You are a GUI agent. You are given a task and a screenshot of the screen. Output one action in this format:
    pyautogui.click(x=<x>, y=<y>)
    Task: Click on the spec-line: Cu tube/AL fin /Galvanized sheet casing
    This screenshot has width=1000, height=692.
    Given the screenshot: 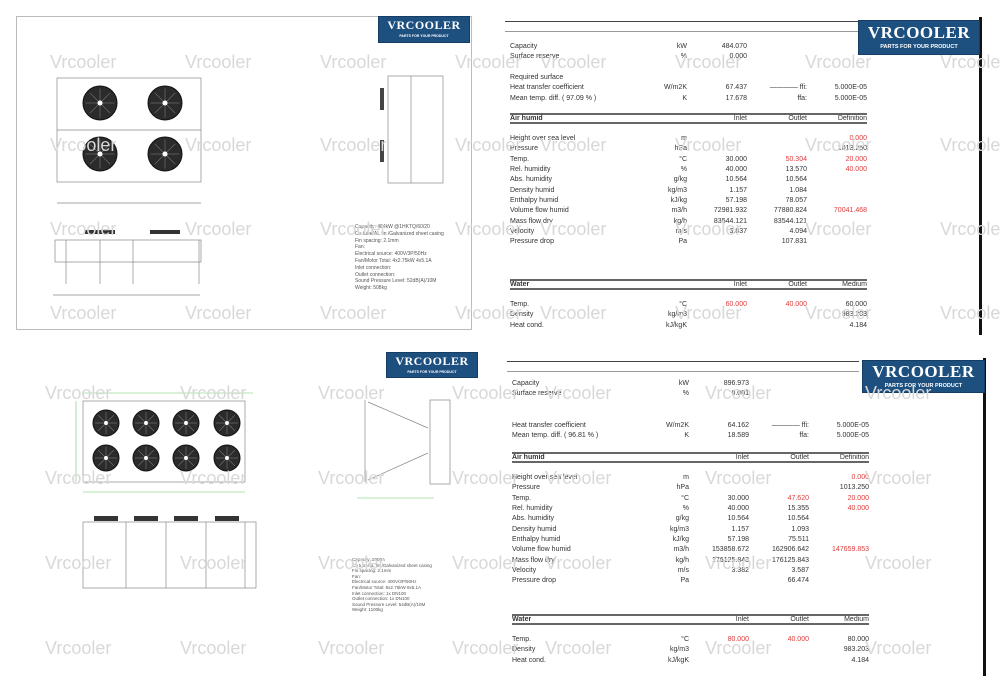 What is the action you would take?
    pyautogui.click(x=399, y=233)
    